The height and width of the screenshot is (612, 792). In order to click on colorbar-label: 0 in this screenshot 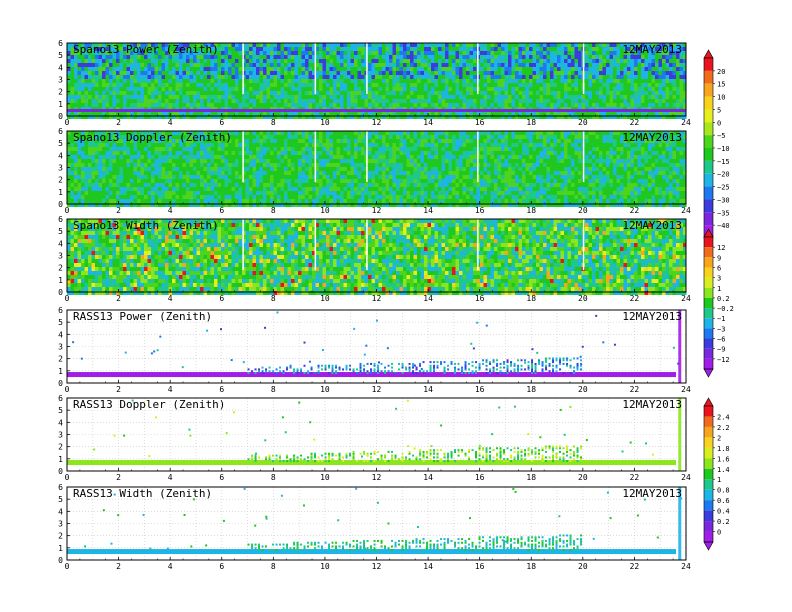, I will do `click(719, 123)`.